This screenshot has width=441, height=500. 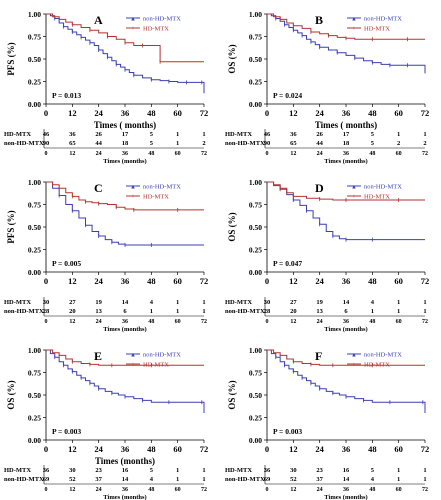 I want to click on risk-x-tick-label: 12, so click(x=72, y=490).